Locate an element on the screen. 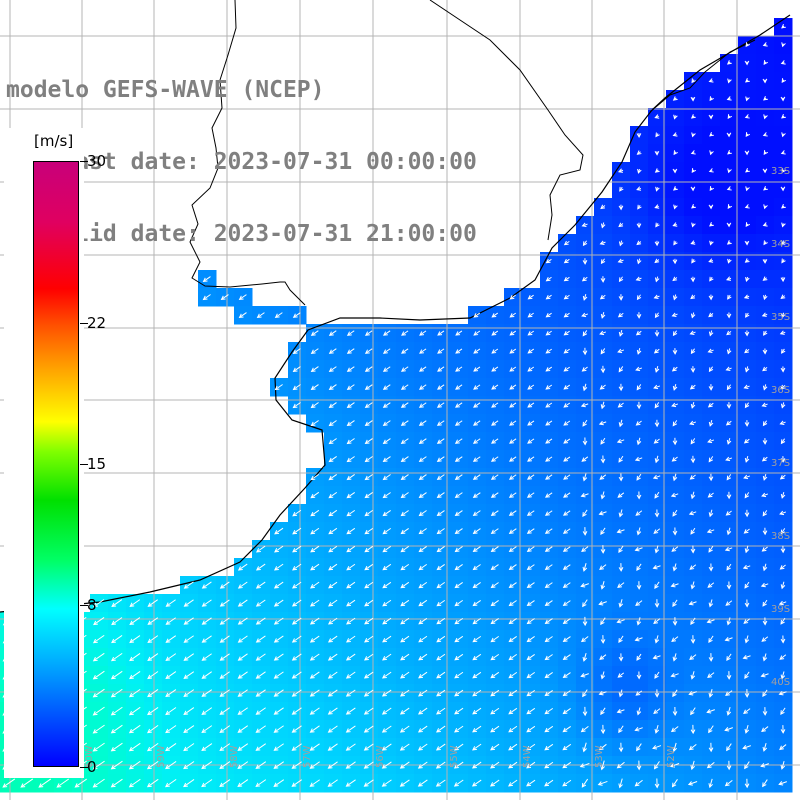 The image size is (800, 800). colorbar-tick-label: 8 is located at coordinates (92, 605).